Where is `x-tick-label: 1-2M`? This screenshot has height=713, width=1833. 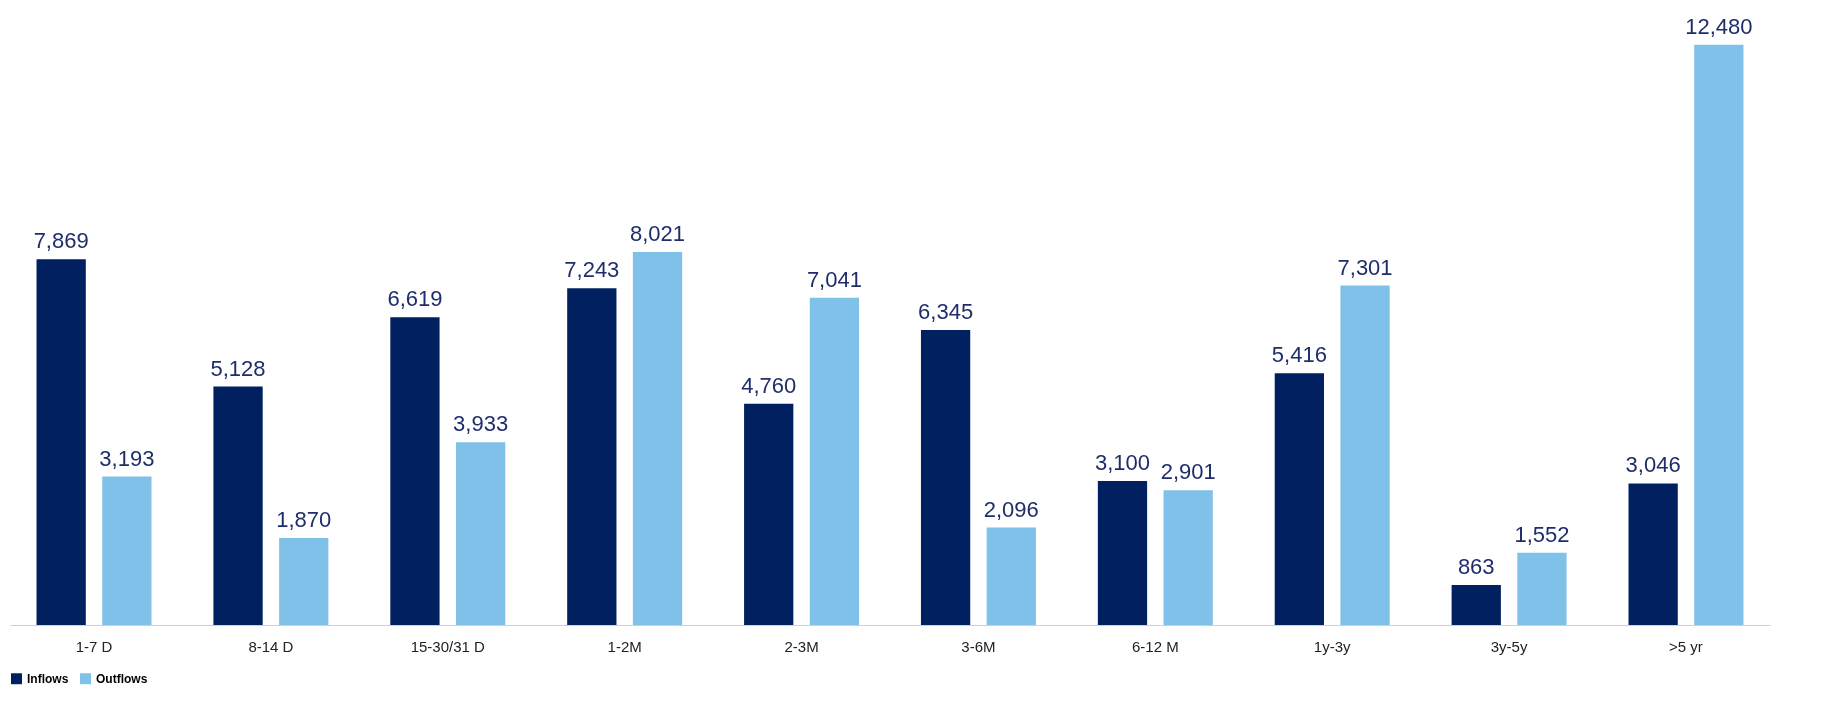
x-tick-label: 1-2M is located at coordinates (624, 646).